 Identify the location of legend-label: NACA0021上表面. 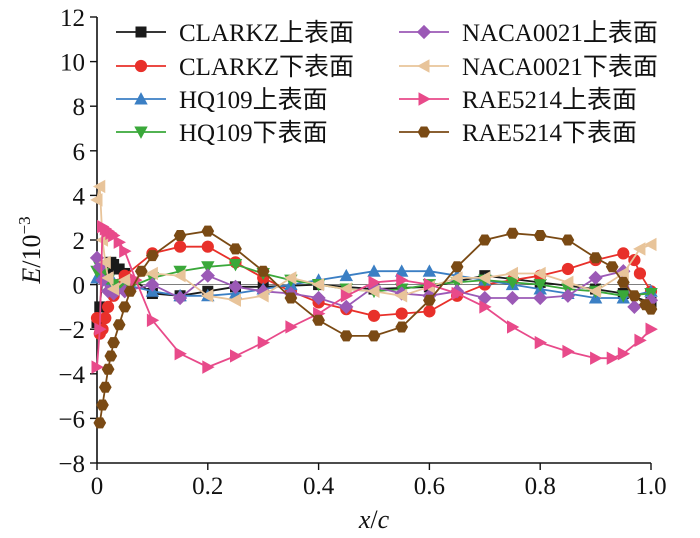
(560, 33).